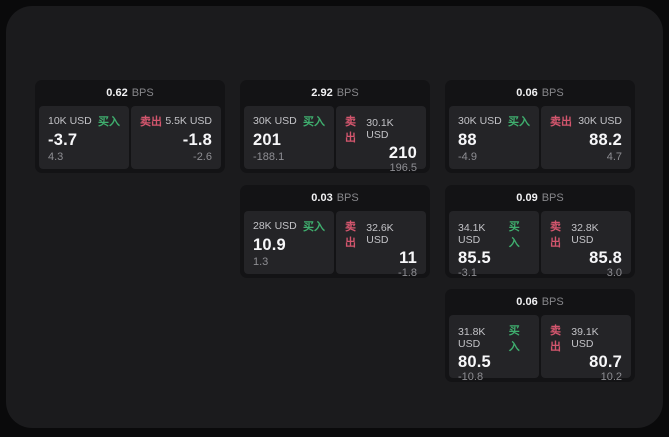 The height and width of the screenshot is (437, 669). What do you see at coordinates (585, 234) in the screenshot?
I see `sell-size: 32.8K USD` at bounding box center [585, 234].